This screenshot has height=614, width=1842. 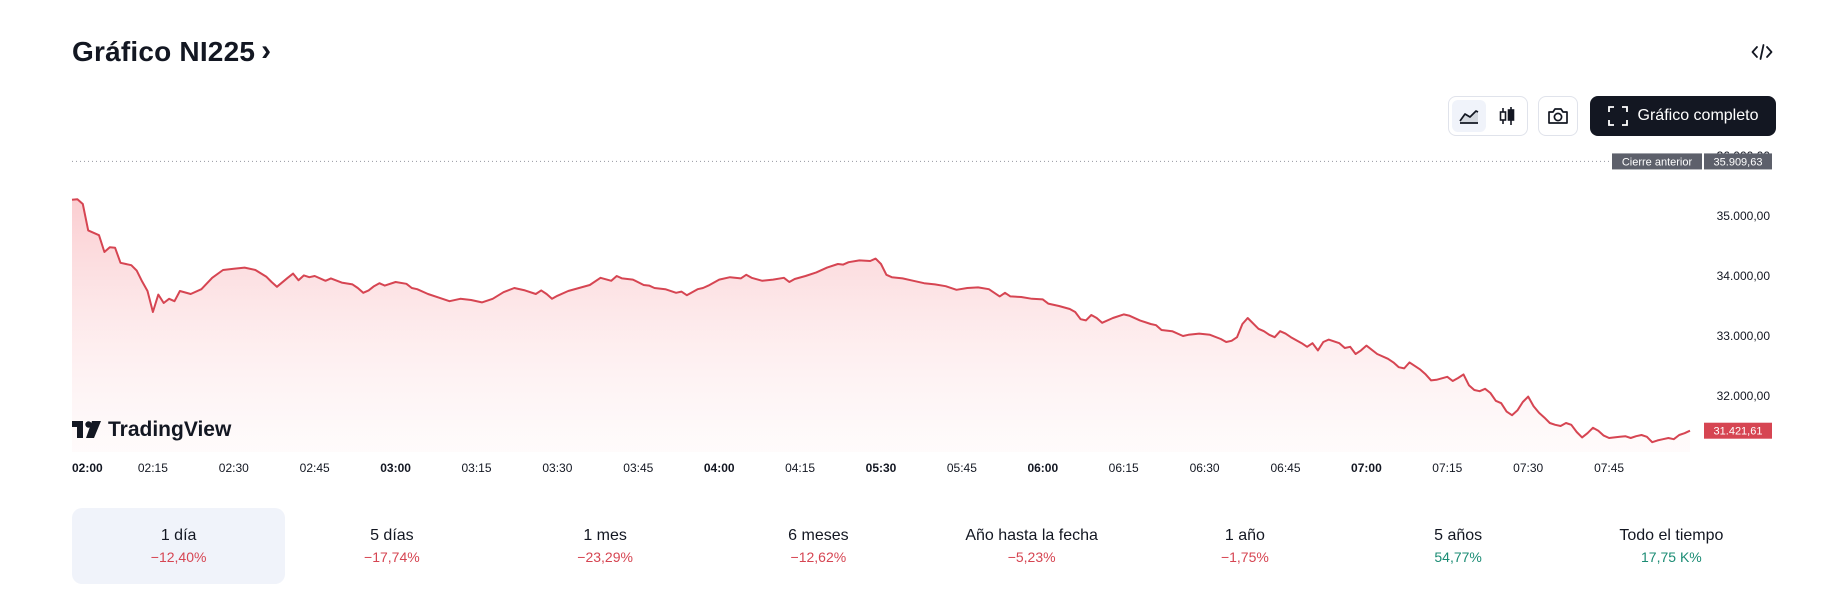 What do you see at coordinates (1671, 557) in the screenshot?
I see `period-change: 17,75 K%` at bounding box center [1671, 557].